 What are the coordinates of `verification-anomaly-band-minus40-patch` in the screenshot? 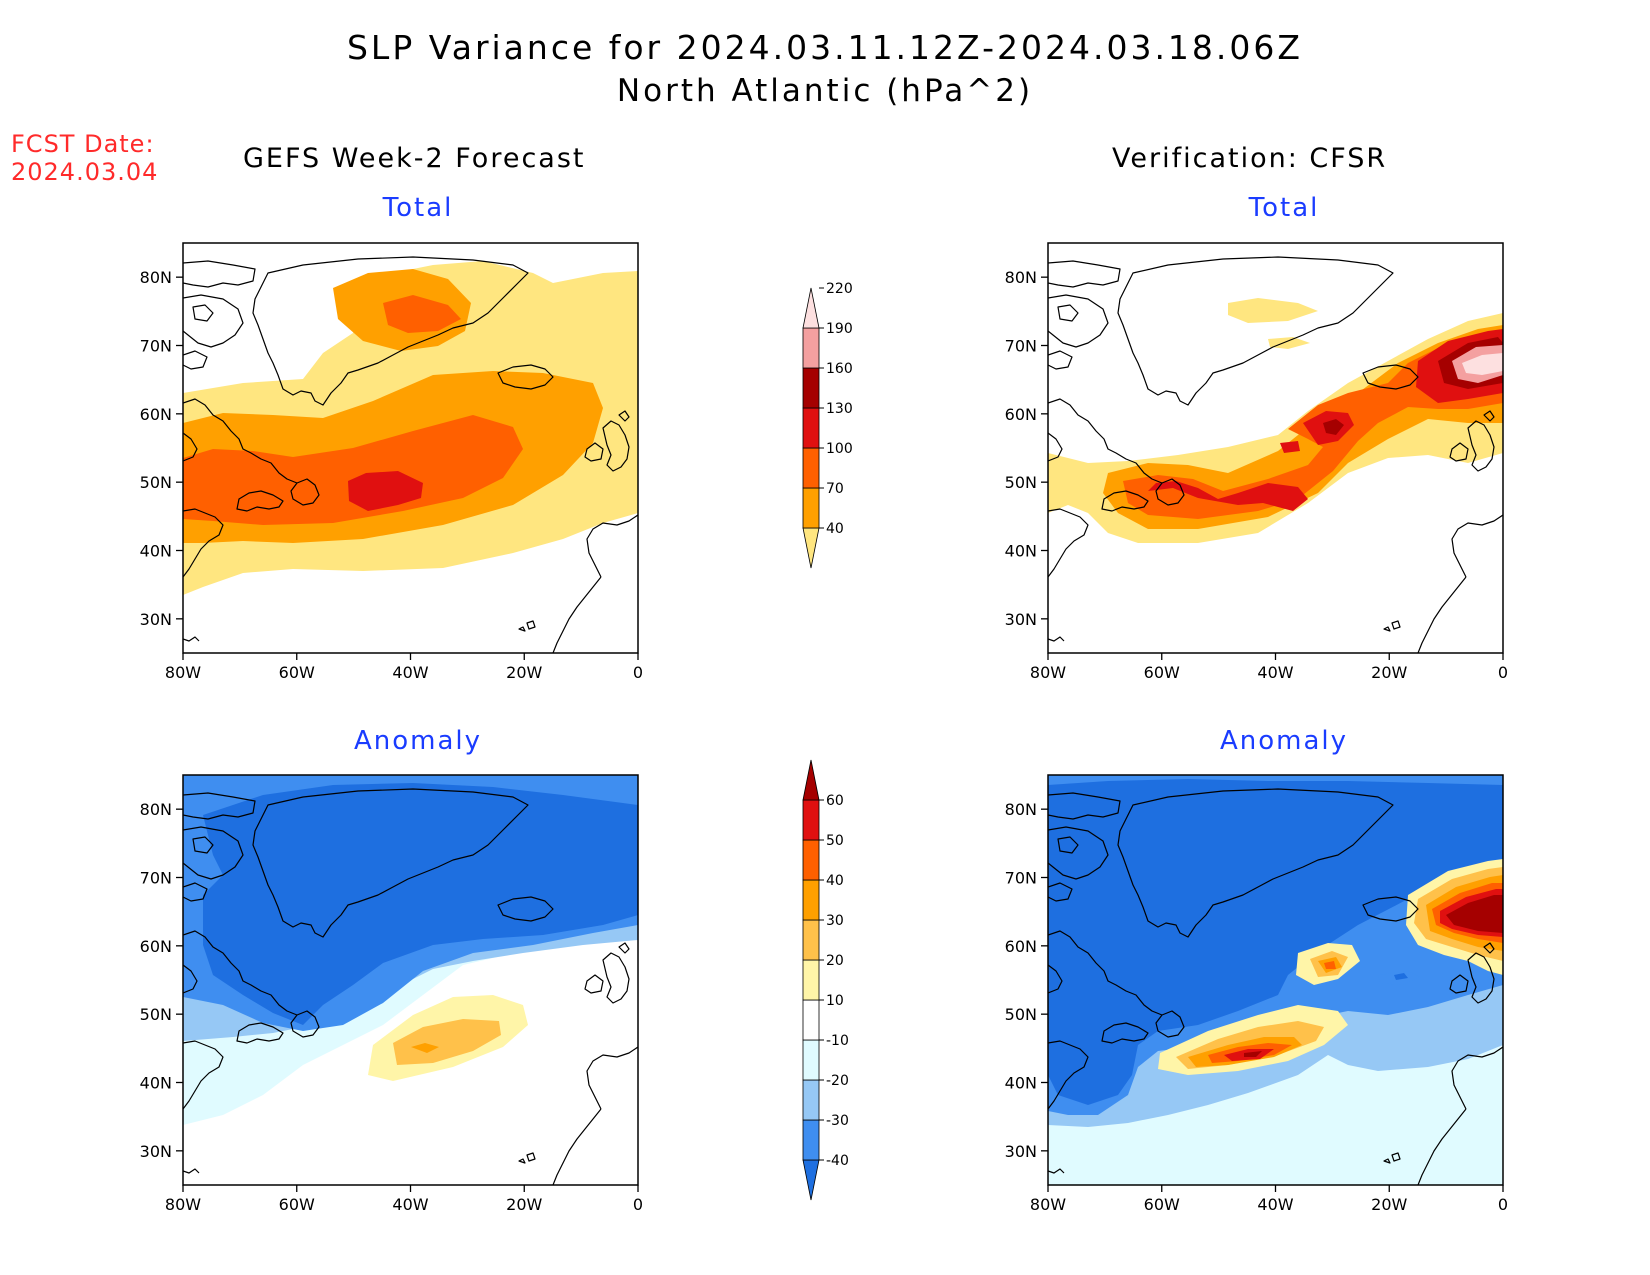 It's located at (1401, 976).